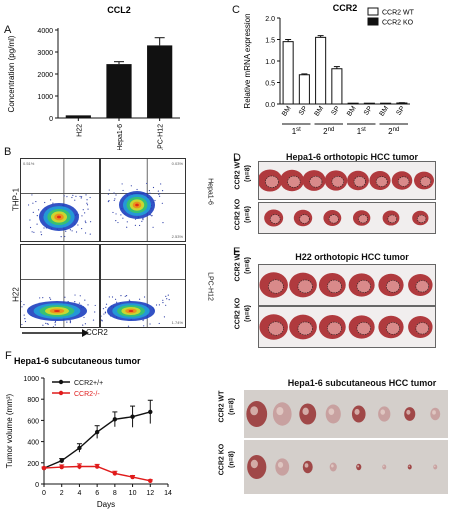  Describe the element at coordinates (45, 53) in the screenshot. I see `y-tick-label: 3000` at that location.